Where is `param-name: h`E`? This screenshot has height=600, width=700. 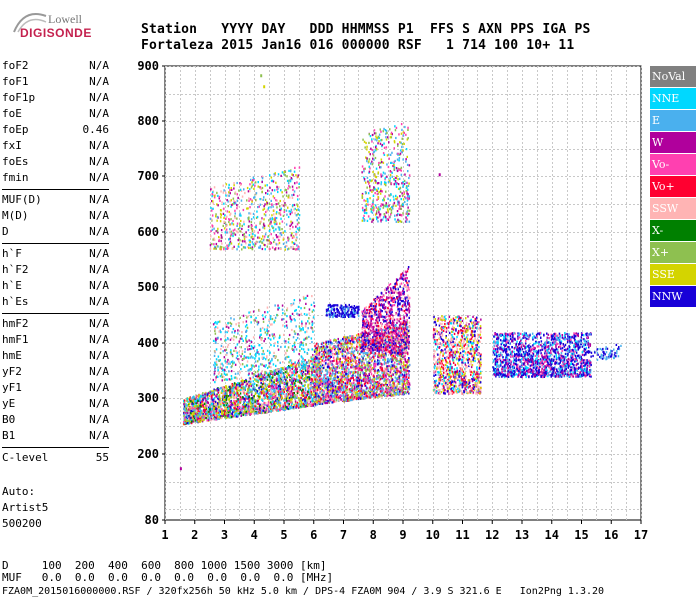 param-name: h`E is located at coordinates (12, 285).